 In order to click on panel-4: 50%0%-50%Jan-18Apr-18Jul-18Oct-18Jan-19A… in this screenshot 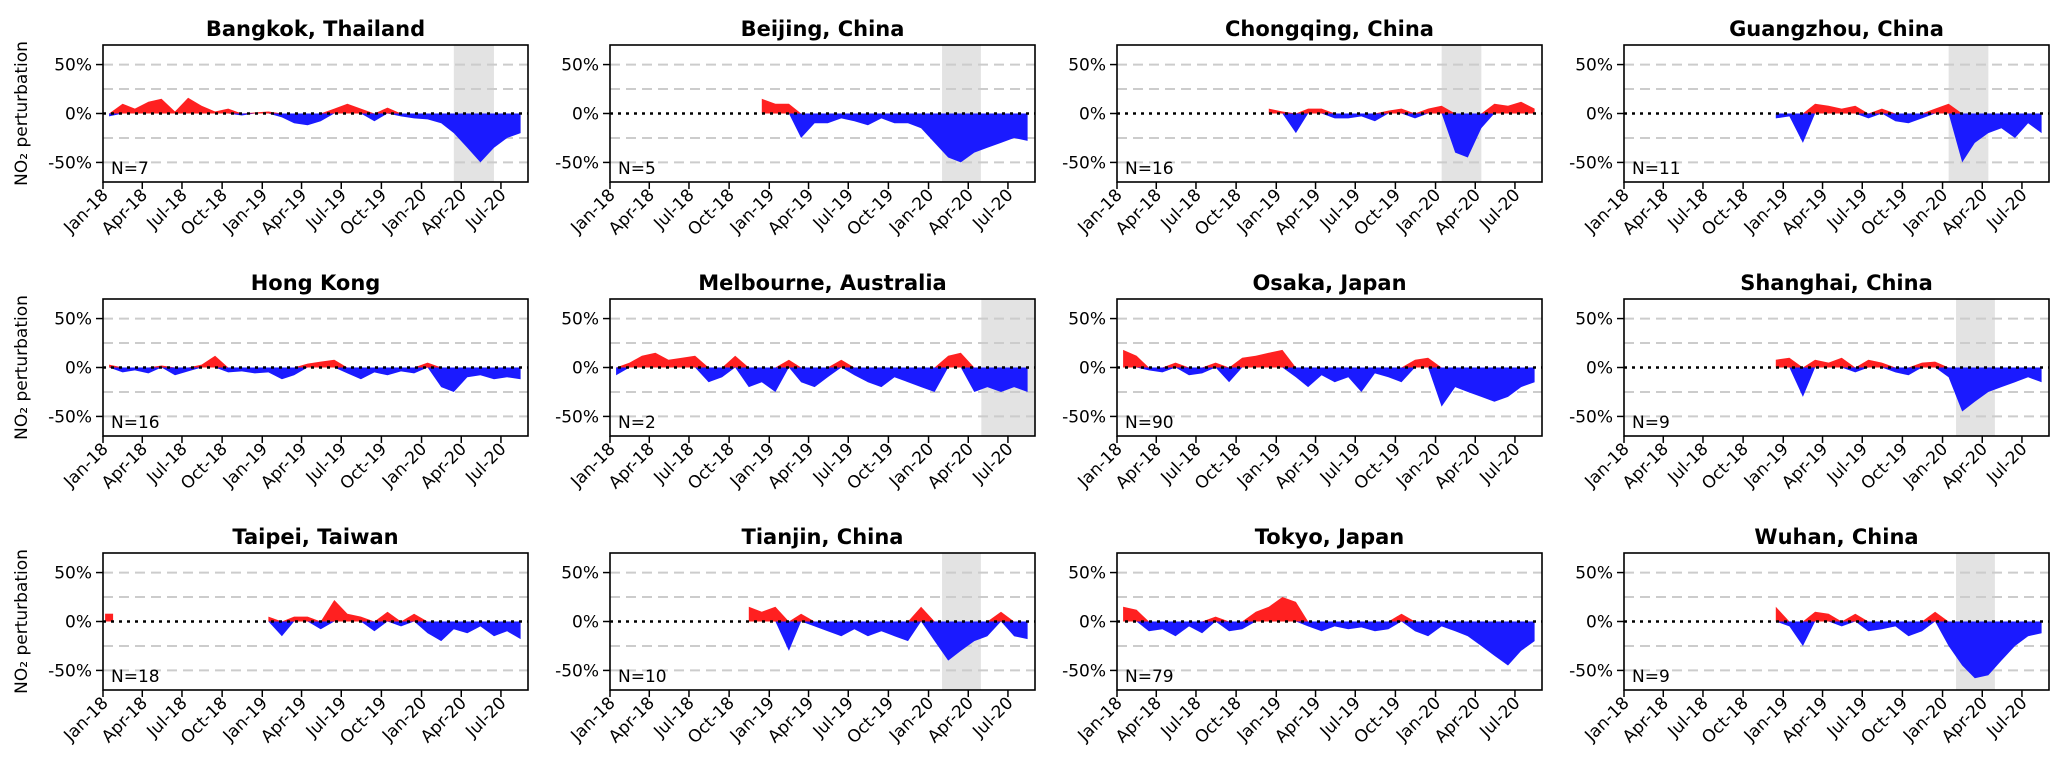, I will do `click(1809, 128)`.